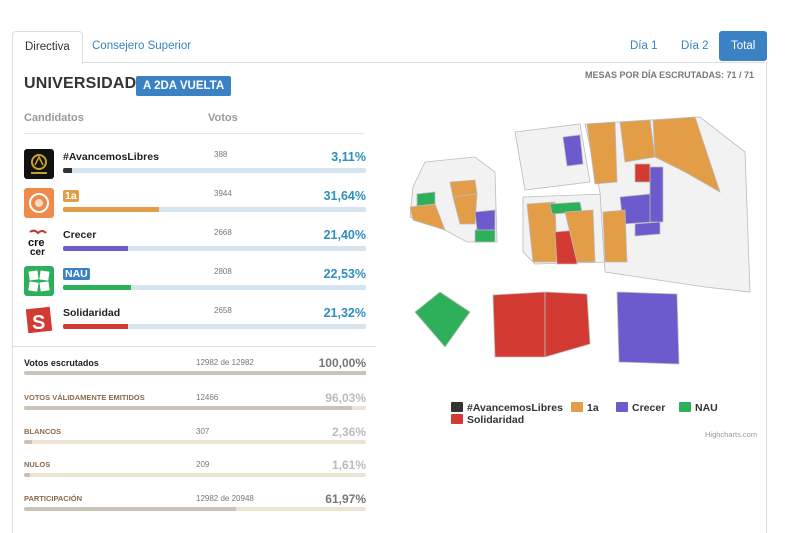 The image size is (785, 533). Describe the element at coordinates (195, 470) in the screenshot. I see `stat-nulos: NULOS 209 1,61%` at that location.